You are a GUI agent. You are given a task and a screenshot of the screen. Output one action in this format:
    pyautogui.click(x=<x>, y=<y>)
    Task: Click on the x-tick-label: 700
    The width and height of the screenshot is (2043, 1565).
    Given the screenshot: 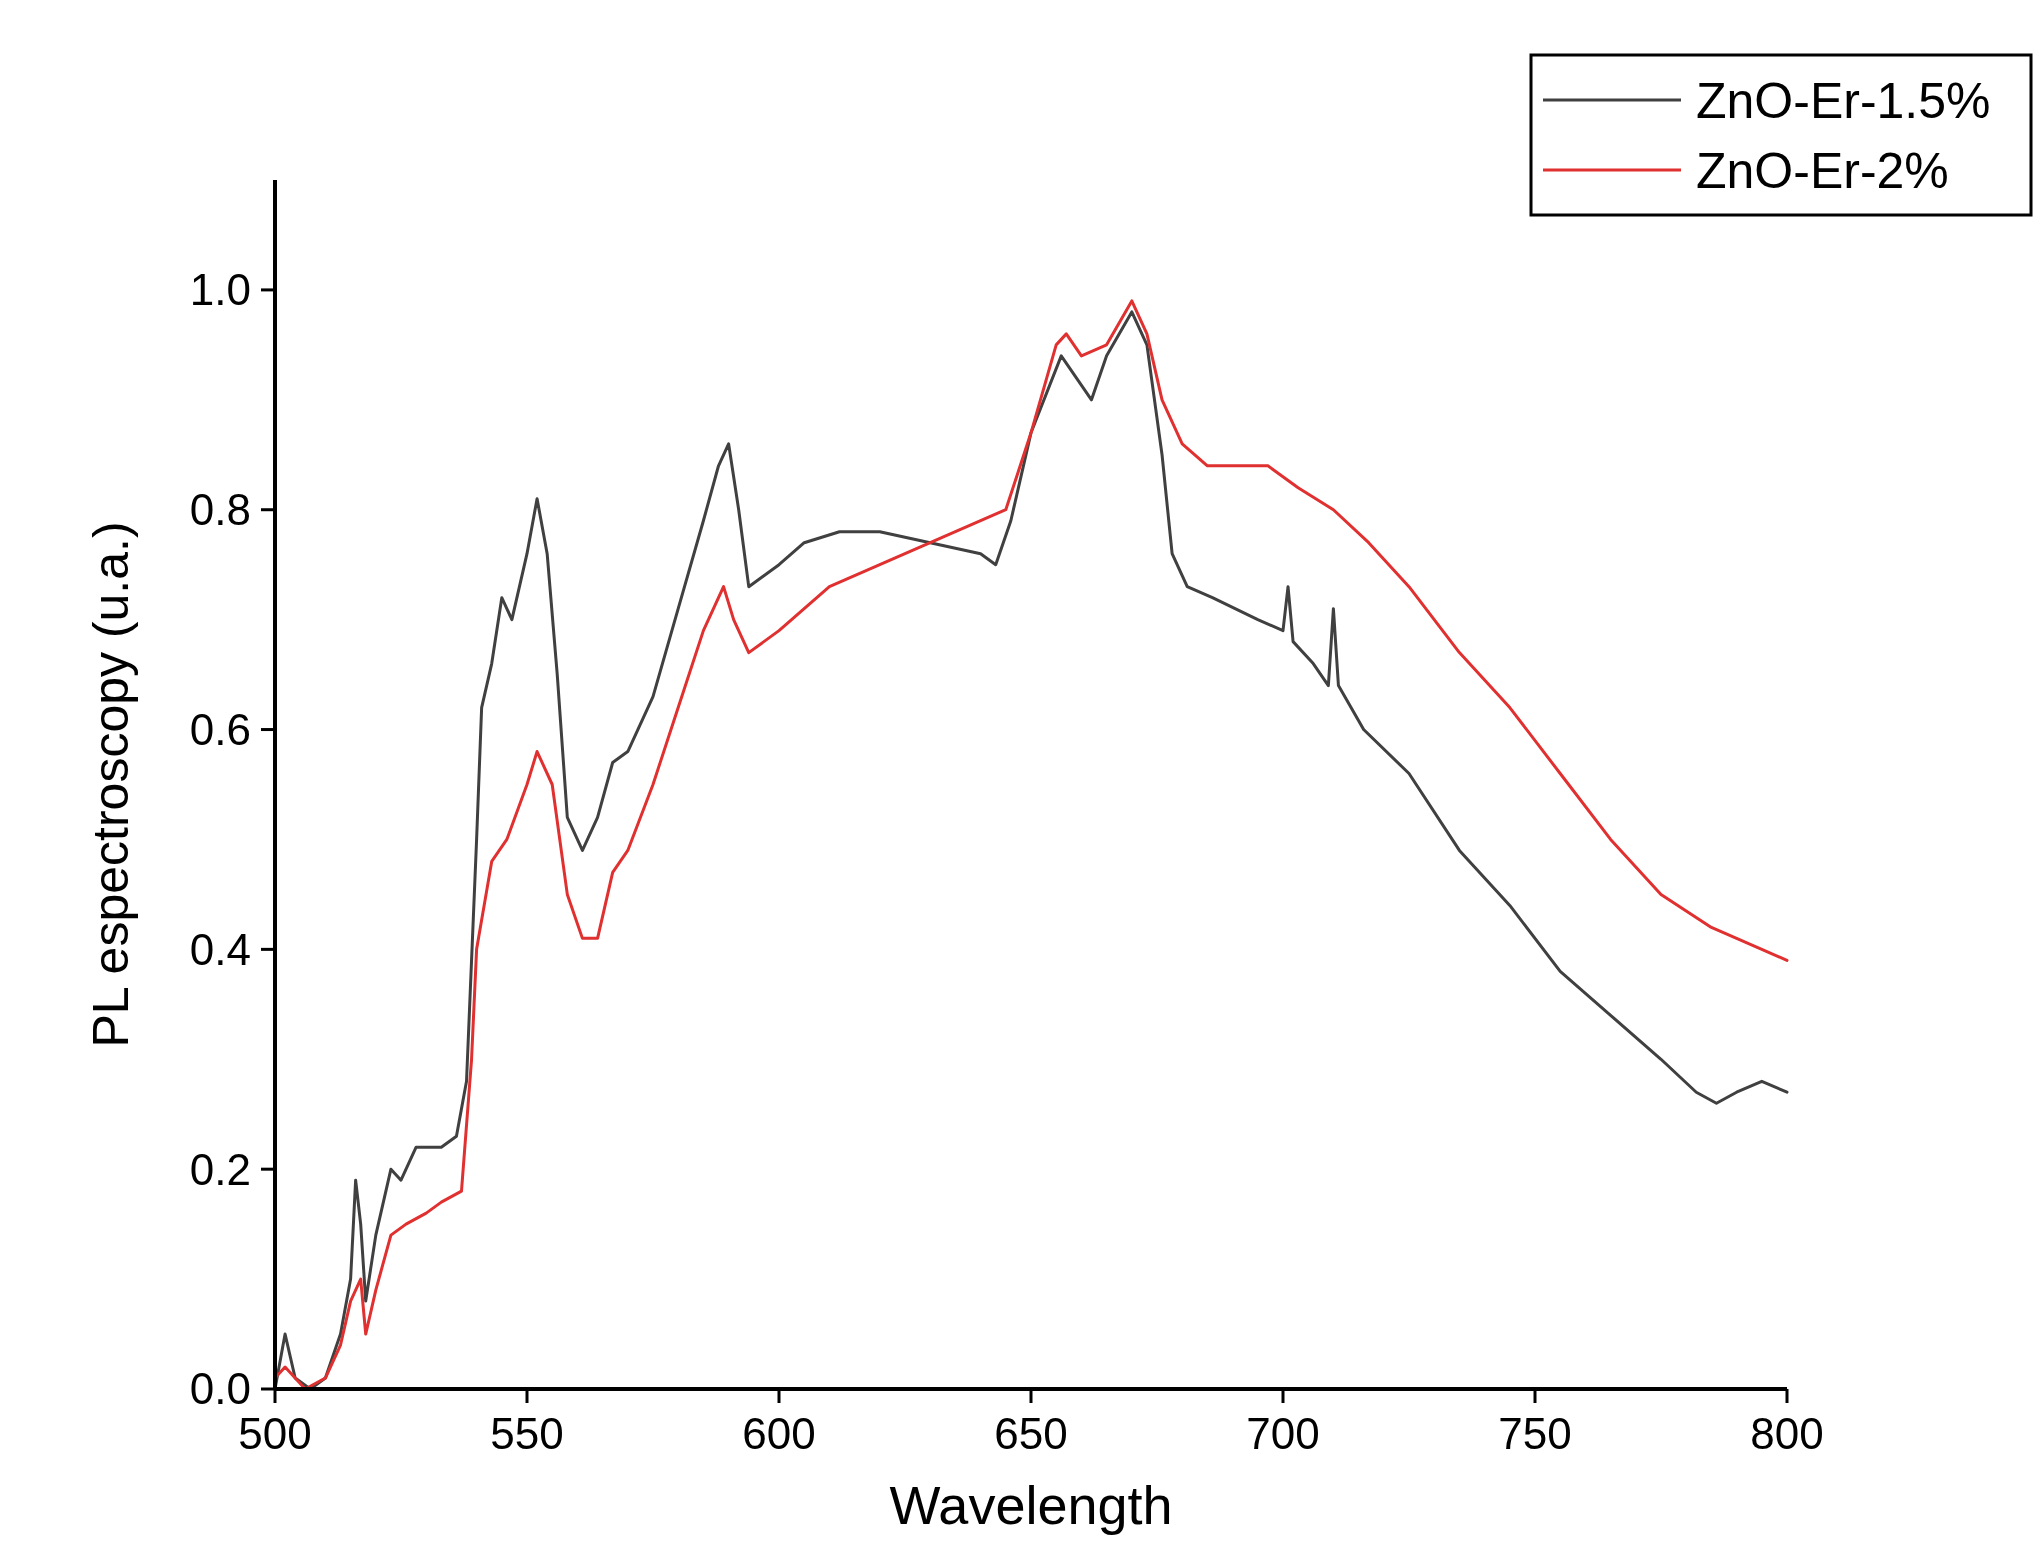 What is the action you would take?
    pyautogui.click(x=1283, y=1433)
    